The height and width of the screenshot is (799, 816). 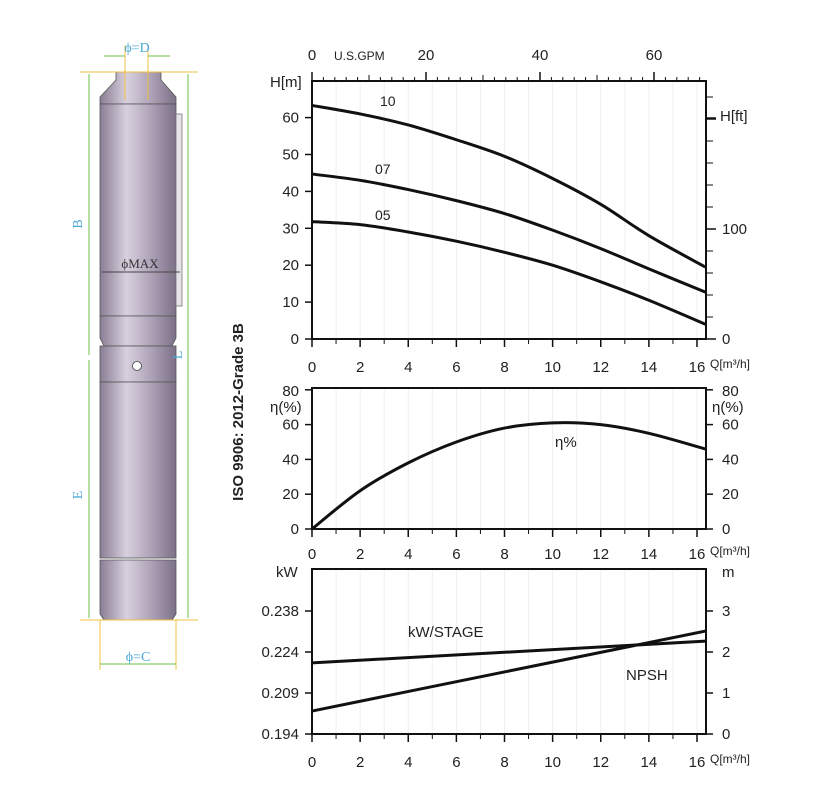 What do you see at coordinates (286, 407) in the screenshot?
I see `y-axis-label: η(%)` at bounding box center [286, 407].